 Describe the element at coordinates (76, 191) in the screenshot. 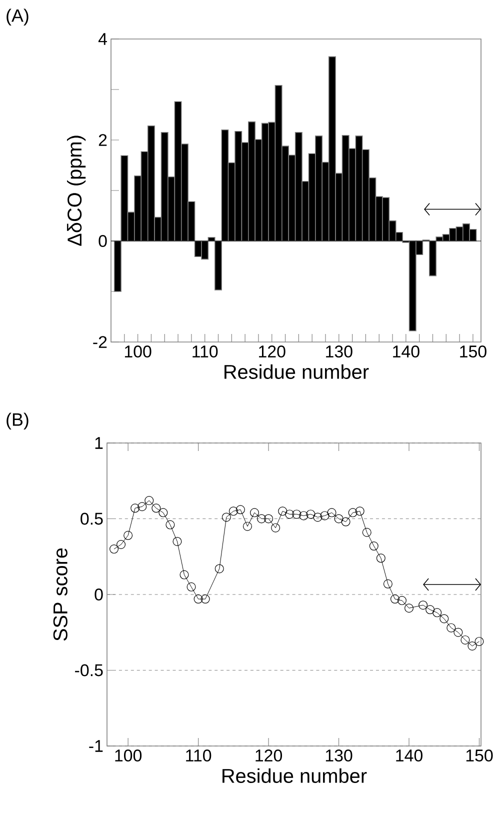

I see `y-axis-title: ΔδCO (ppm)` at that location.